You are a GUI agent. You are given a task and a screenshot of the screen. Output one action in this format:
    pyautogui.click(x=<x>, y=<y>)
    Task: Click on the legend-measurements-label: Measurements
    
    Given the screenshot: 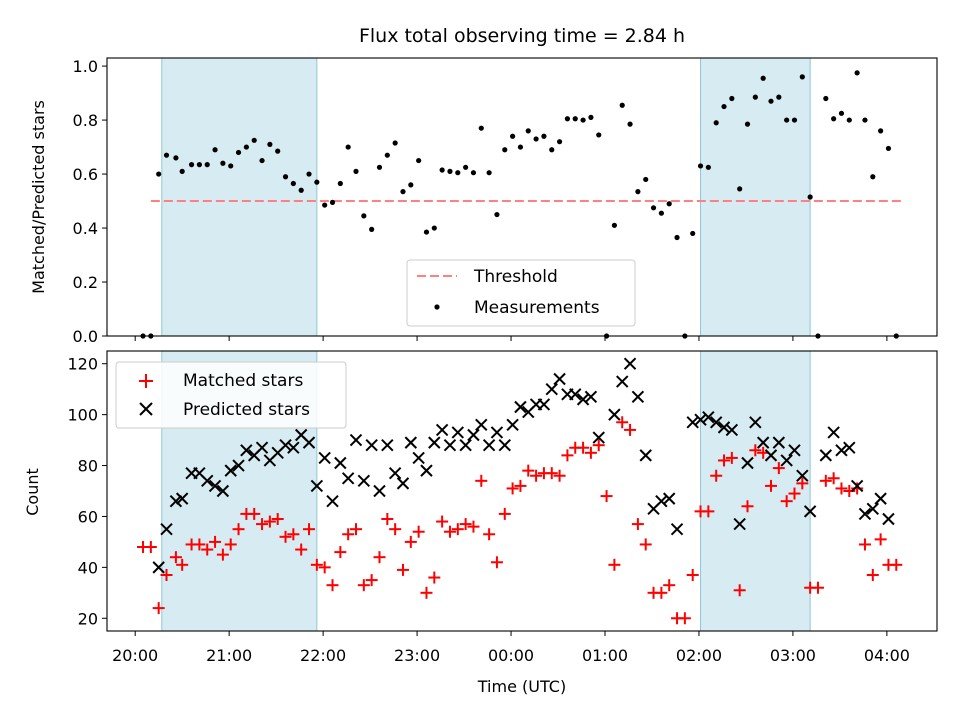 What is the action you would take?
    pyautogui.click(x=537, y=308)
    